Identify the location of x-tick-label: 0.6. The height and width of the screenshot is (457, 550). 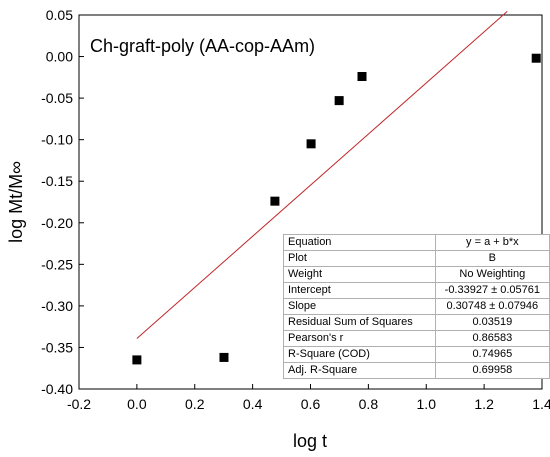
(311, 404).